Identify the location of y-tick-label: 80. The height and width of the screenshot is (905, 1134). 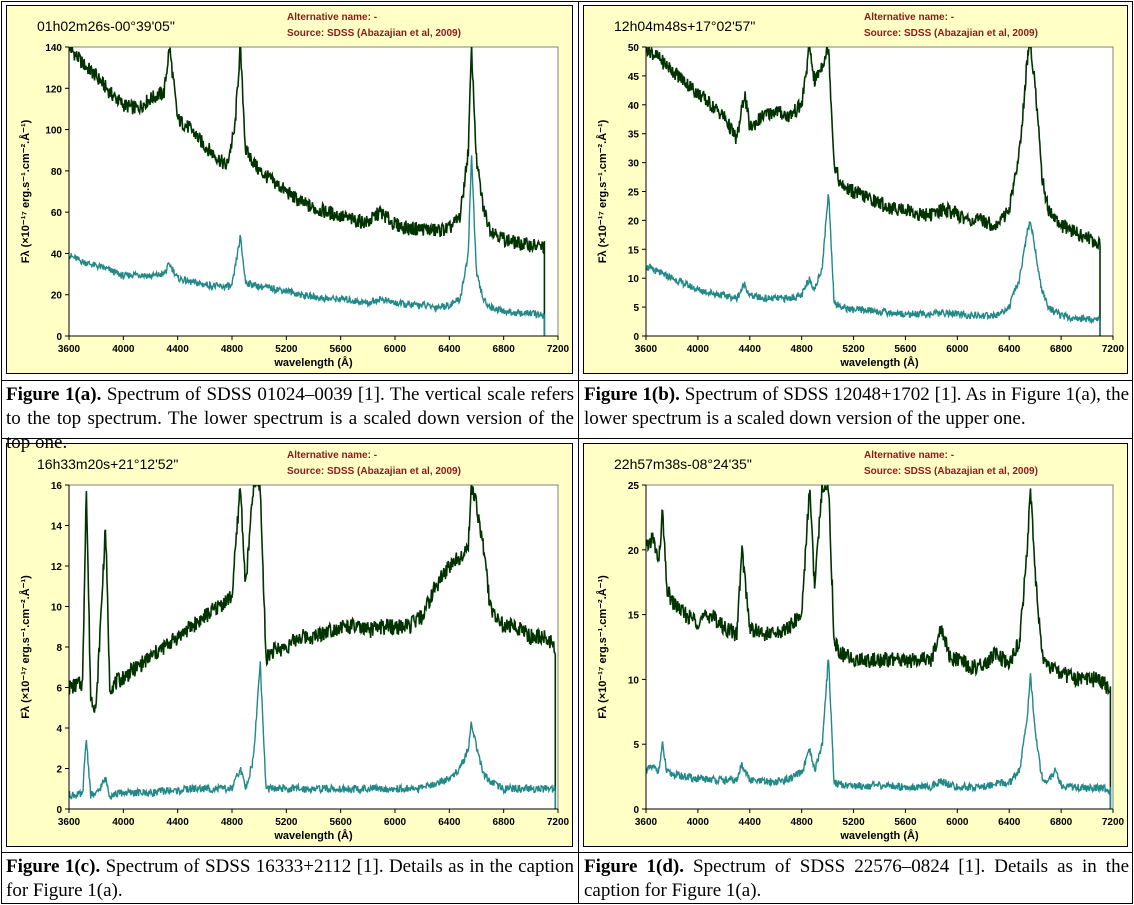
(57, 172).